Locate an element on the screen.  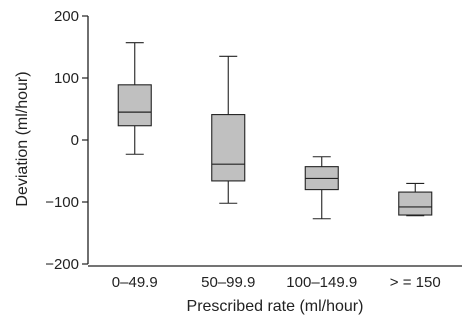
y-axis-title: Deviation (ml/hour) is located at coordinates (22, 138).